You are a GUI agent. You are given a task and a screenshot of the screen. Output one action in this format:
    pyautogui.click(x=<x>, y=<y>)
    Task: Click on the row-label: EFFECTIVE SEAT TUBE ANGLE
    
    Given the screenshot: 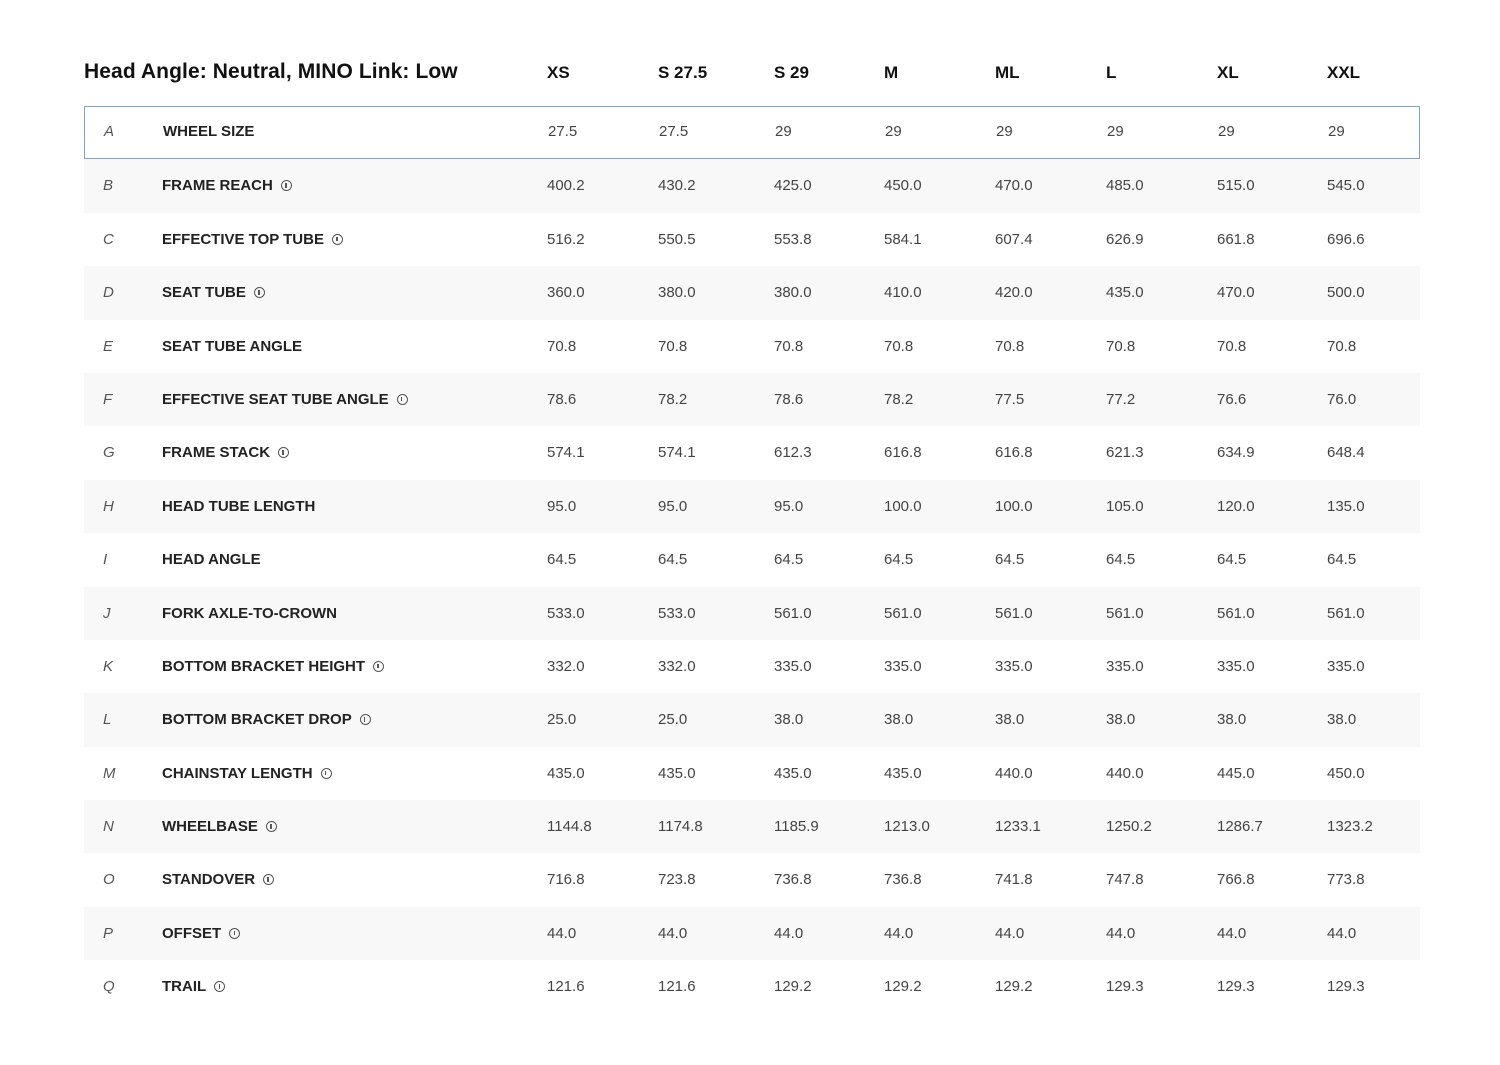 What is the action you would take?
    pyautogui.click(x=285, y=399)
    